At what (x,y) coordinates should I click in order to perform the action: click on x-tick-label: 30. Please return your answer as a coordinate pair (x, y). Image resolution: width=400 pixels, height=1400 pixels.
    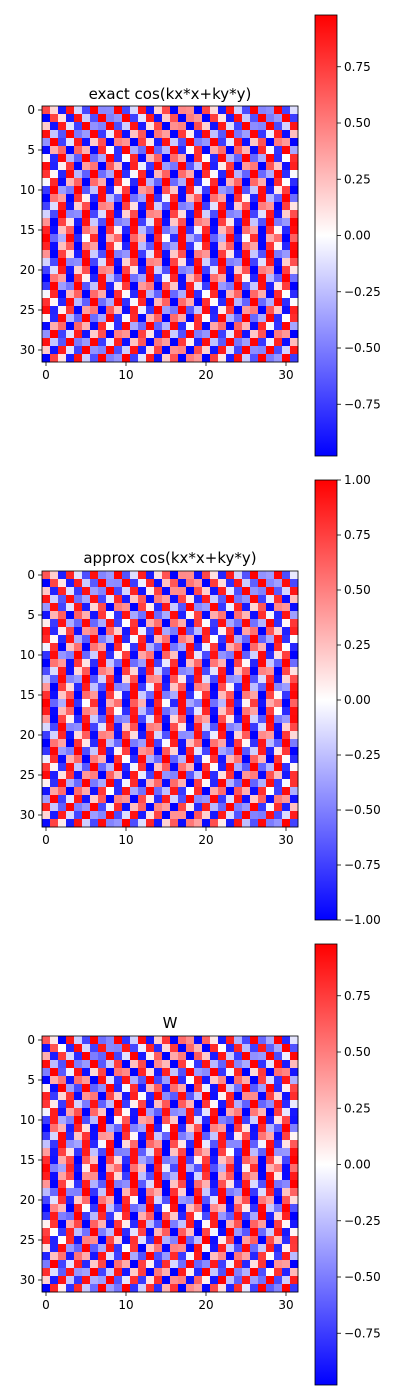
    Looking at the image, I should click on (285, 840).